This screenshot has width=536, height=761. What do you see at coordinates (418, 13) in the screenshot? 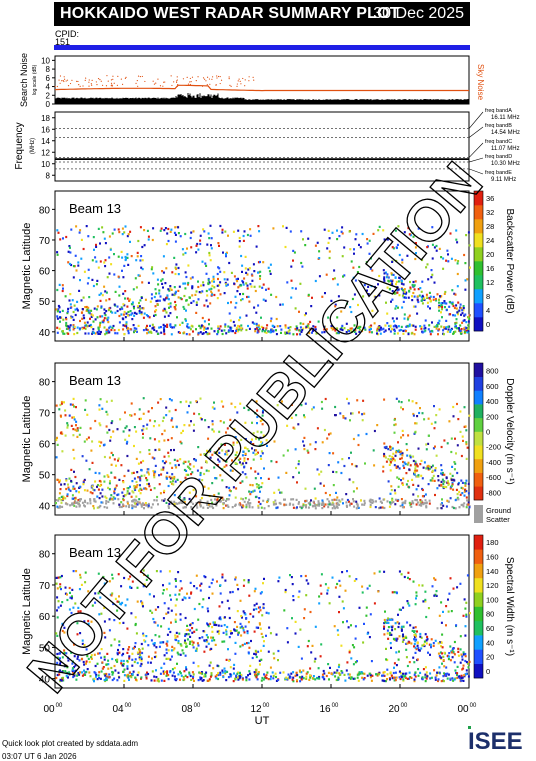
I see `plot-date: 30 Dec 2025` at bounding box center [418, 13].